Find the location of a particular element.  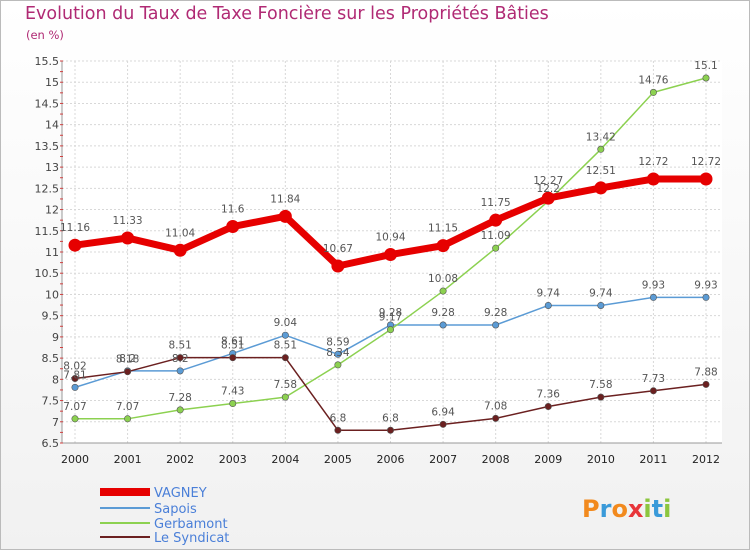

data-label: 9.04 is located at coordinates (286, 323).